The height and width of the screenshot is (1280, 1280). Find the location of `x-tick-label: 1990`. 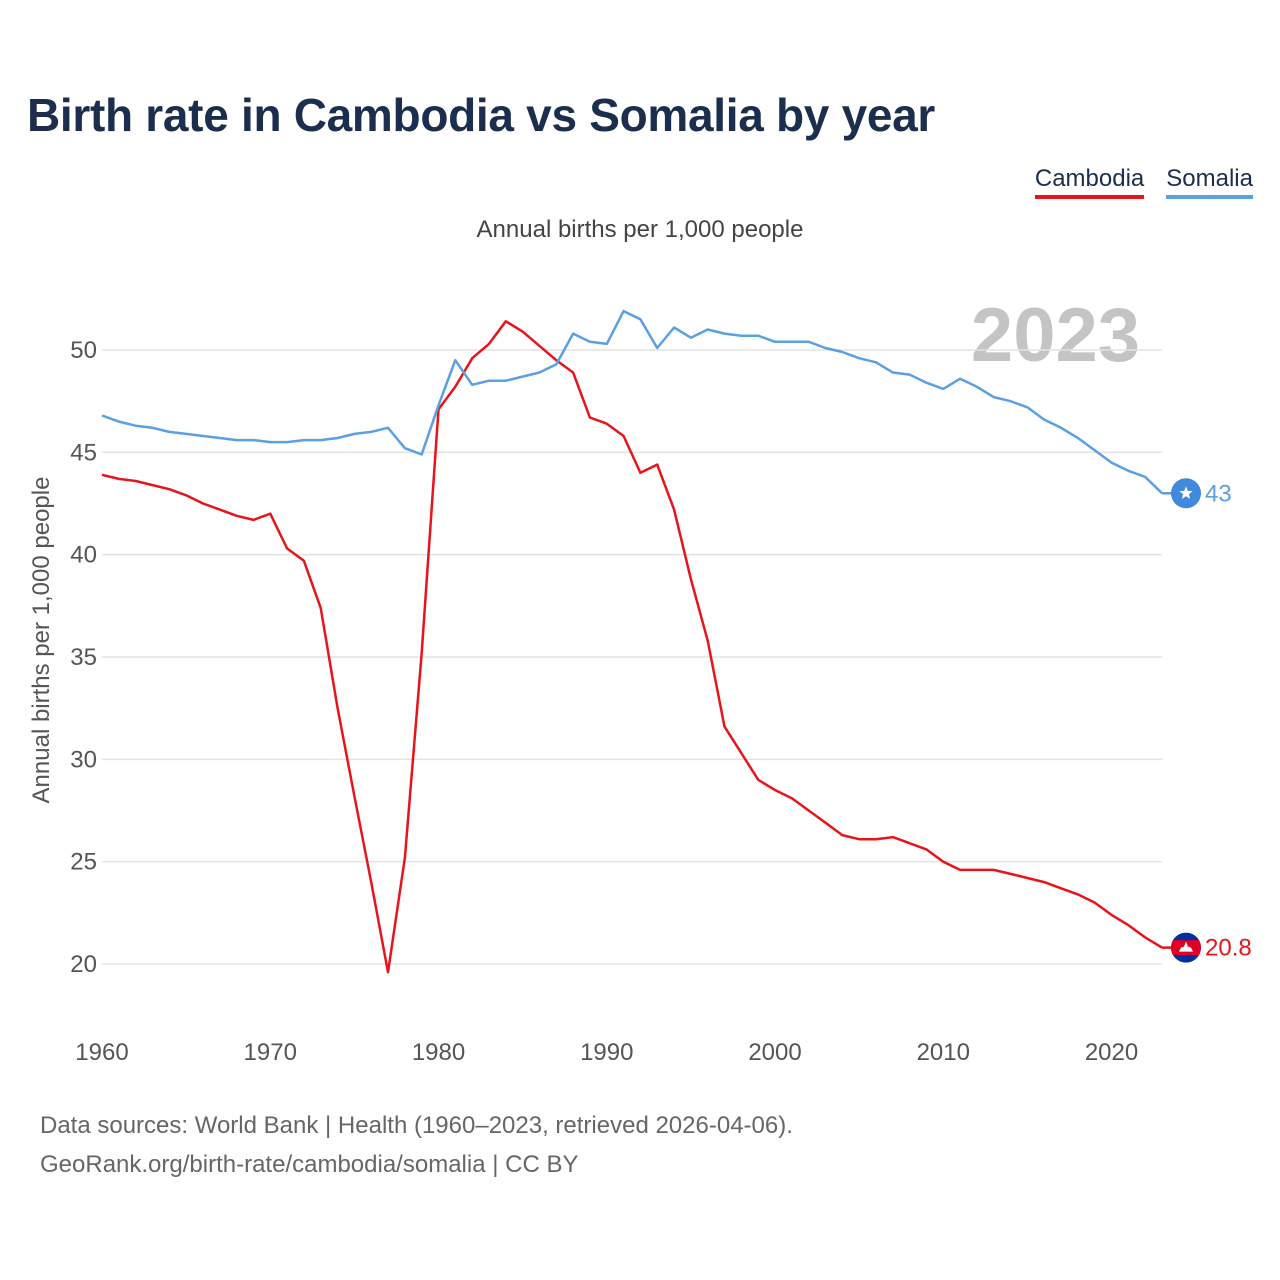

x-tick-label: 1990 is located at coordinates (606, 1052).